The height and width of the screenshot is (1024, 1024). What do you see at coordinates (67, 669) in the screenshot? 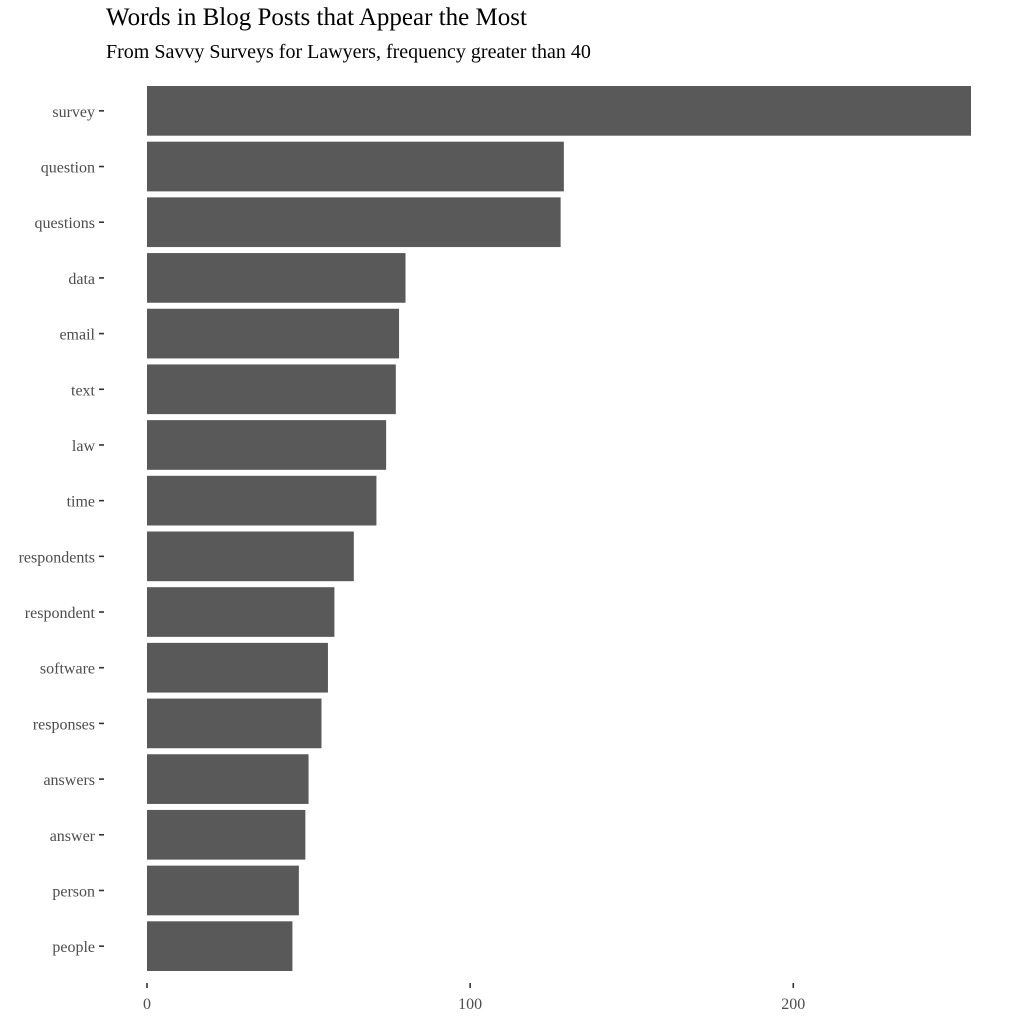
I see `y-tick-label: software` at bounding box center [67, 669].